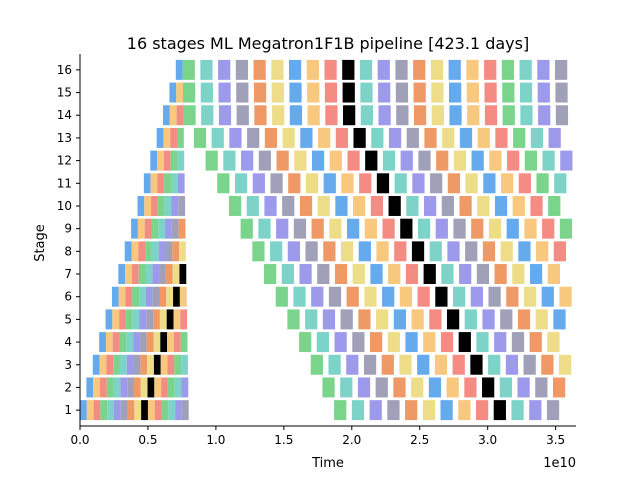 The height and width of the screenshot is (484, 640). What do you see at coordinates (147, 440) in the screenshot?
I see `x-tick-label: 0.5` at bounding box center [147, 440].